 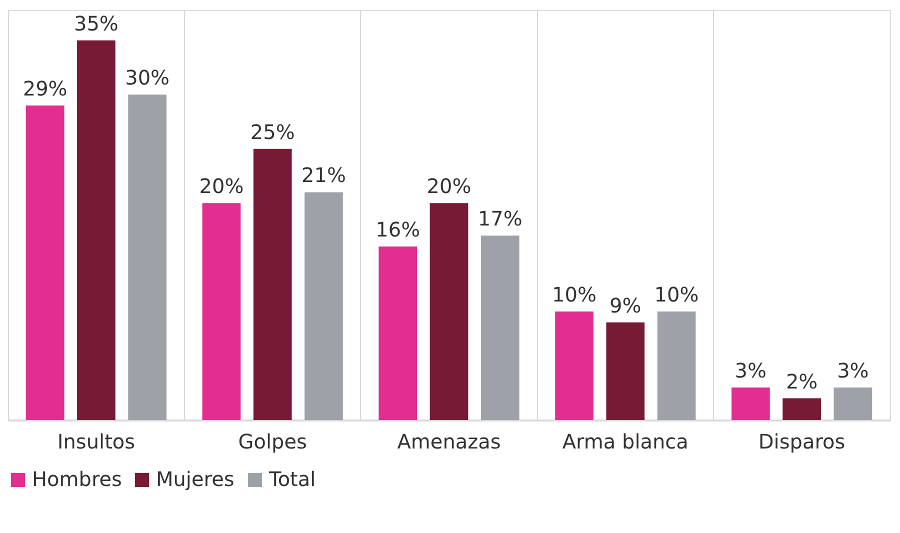 What do you see at coordinates (802, 381) in the screenshot?
I see `data-label: 2%` at bounding box center [802, 381].